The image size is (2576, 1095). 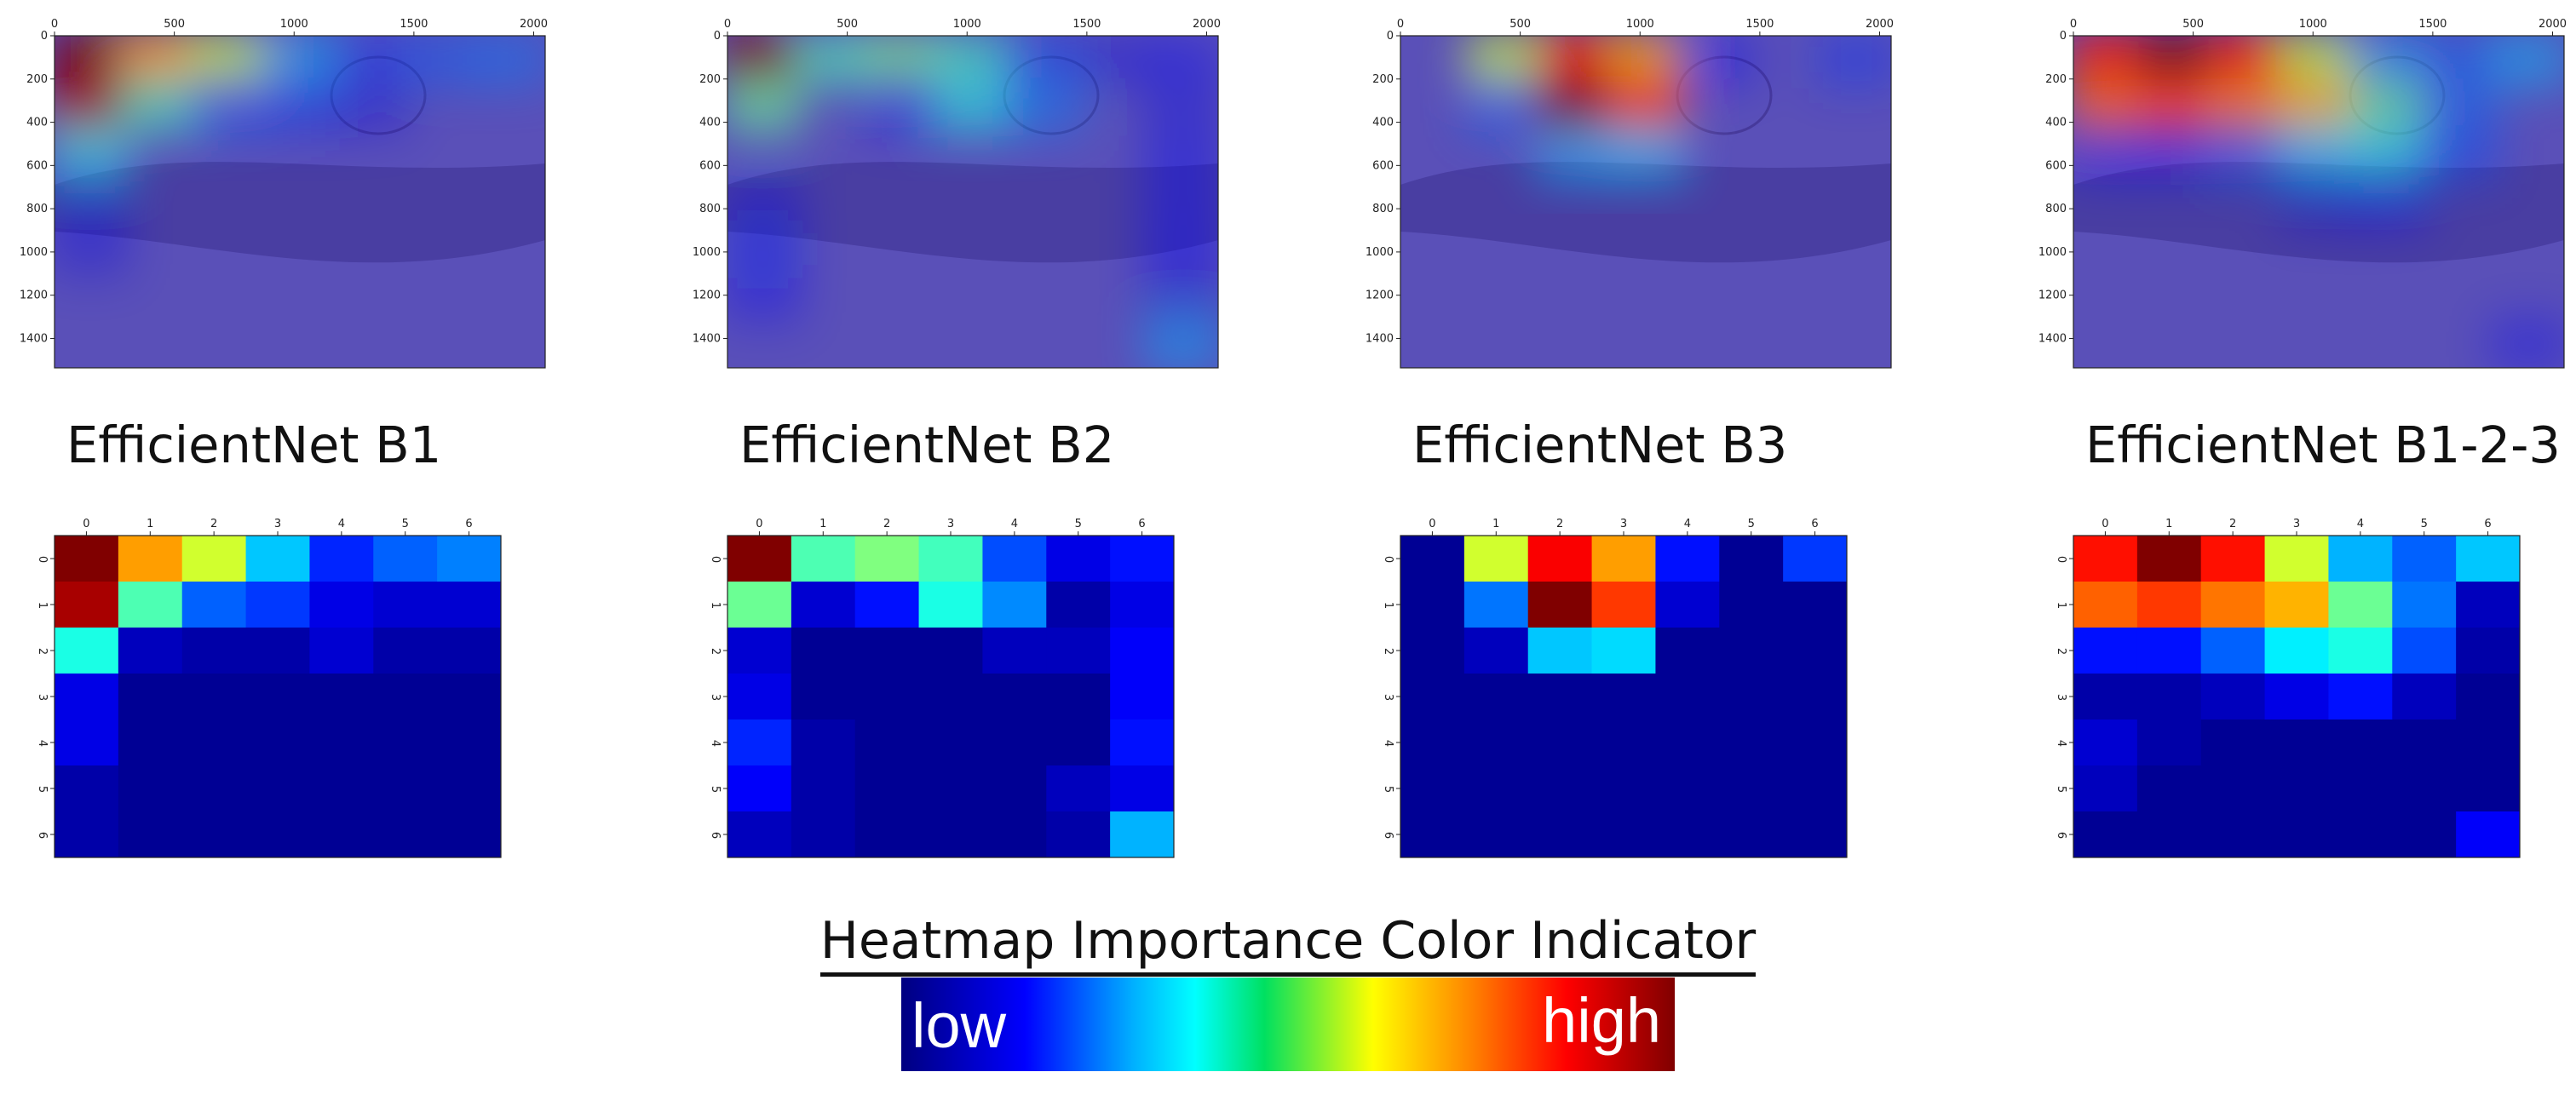 What do you see at coordinates (2297, 524) in the screenshot?
I see `x-tick-label: 3` at bounding box center [2297, 524].